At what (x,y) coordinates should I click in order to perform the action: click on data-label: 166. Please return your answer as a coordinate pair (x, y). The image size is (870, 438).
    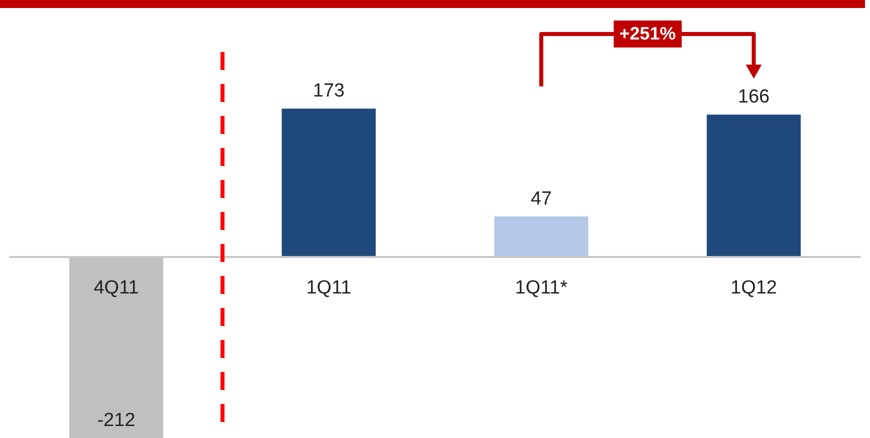
    Looking at the image, I should click on (754, 97).